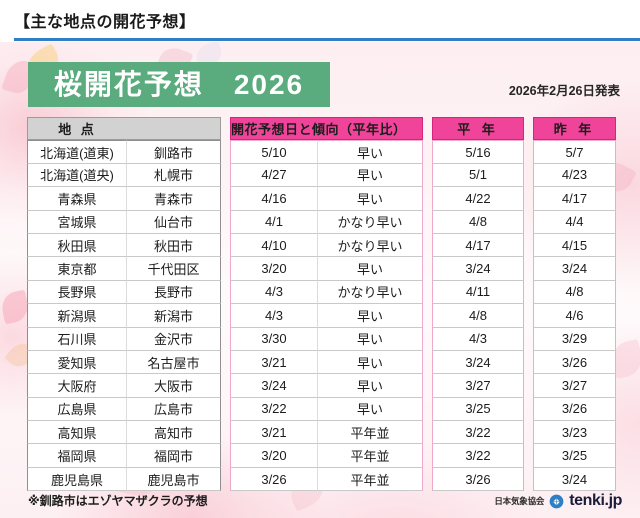 The height and width of the screenshot is (518, 640). I want to click on cell-prefecture: 大阪府, so click(77, 386).